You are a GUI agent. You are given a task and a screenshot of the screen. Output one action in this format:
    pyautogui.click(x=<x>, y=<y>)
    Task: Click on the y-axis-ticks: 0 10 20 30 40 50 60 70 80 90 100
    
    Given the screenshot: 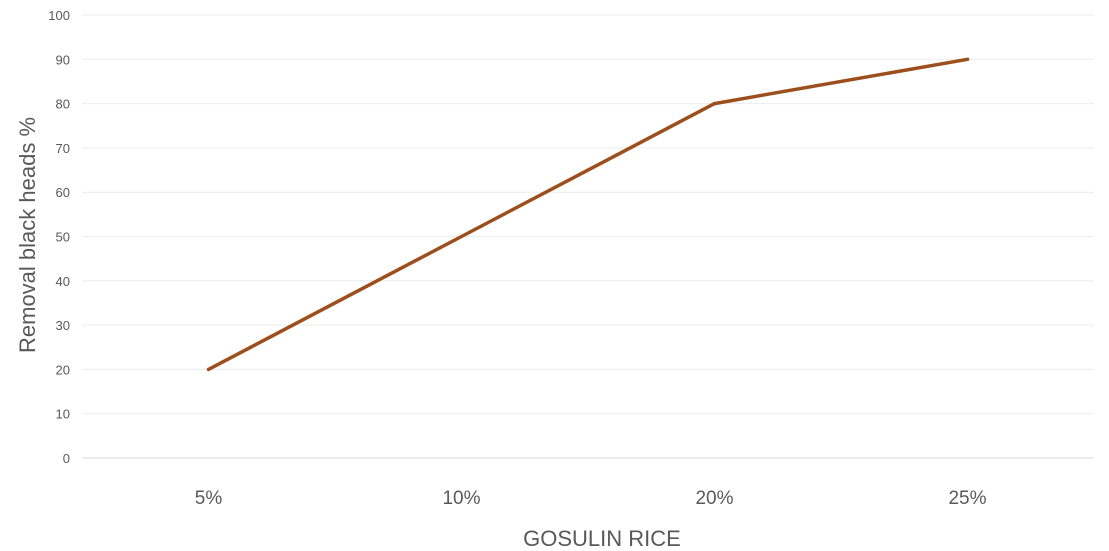 What is the action you would take?
    pyautogui.click(x=59, y=237)
    